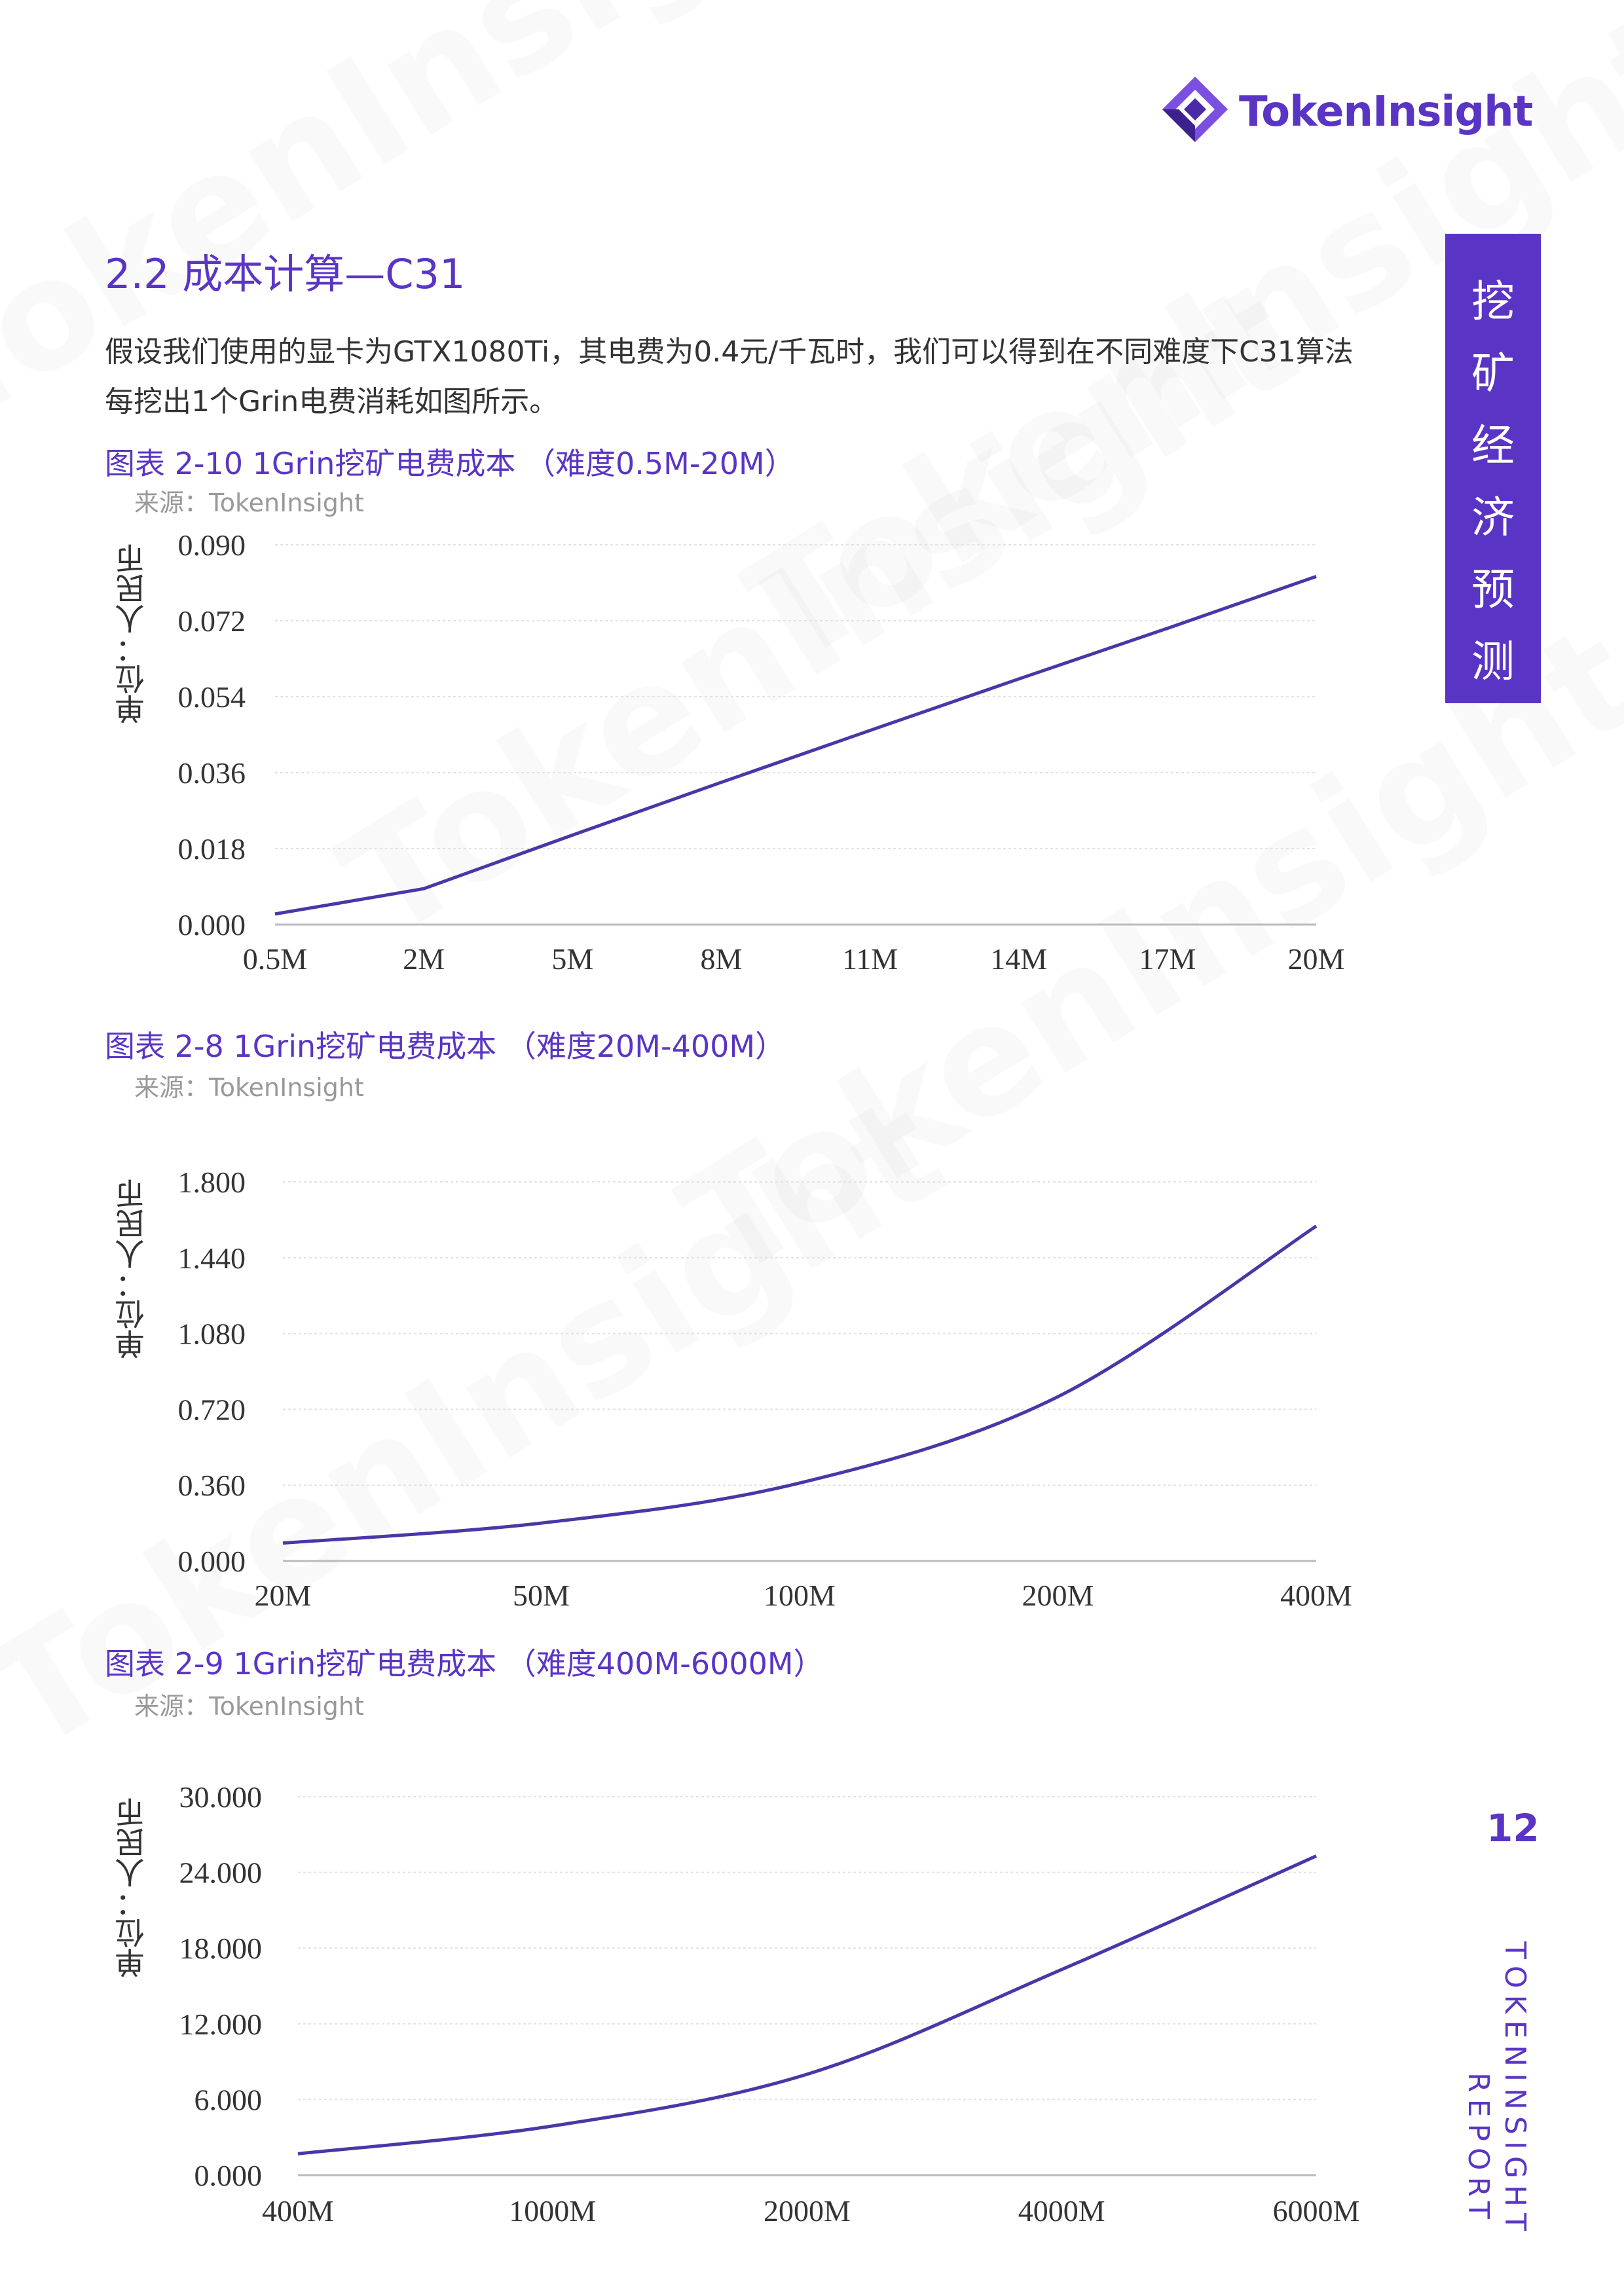 This screenshot has height=2295, width=1624. What do you see at coordinates (1018, 959) in the screenshot?
I see `x-tick-label: 14M` at bounding box center [1018, 959].